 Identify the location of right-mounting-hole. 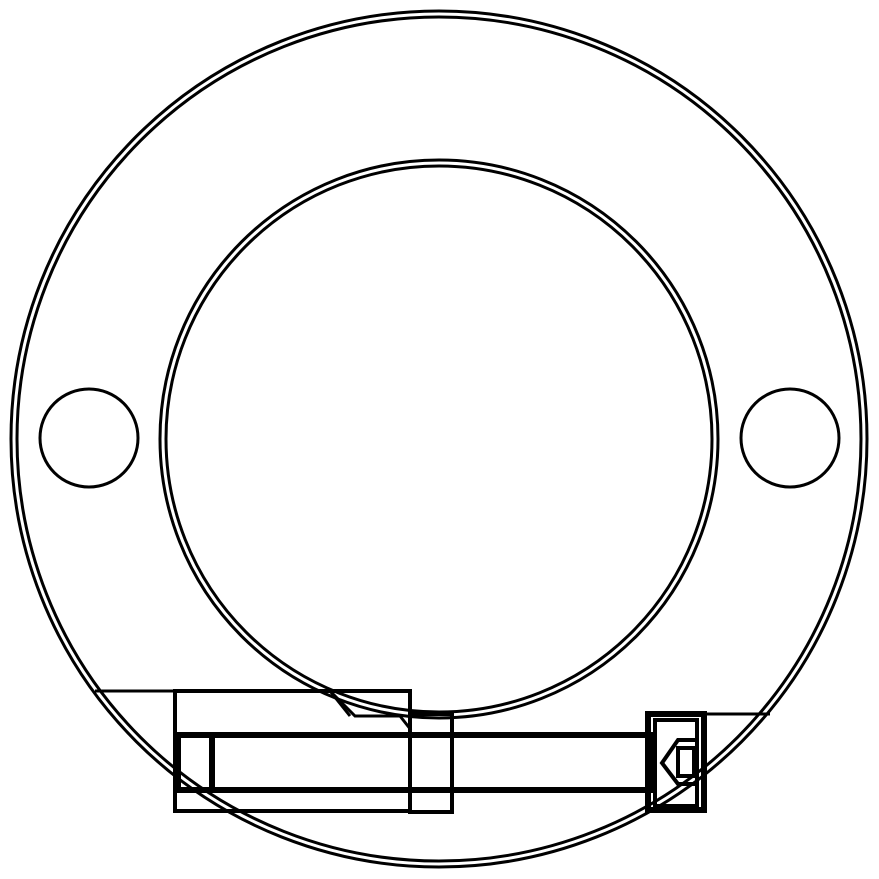
(790, 438).